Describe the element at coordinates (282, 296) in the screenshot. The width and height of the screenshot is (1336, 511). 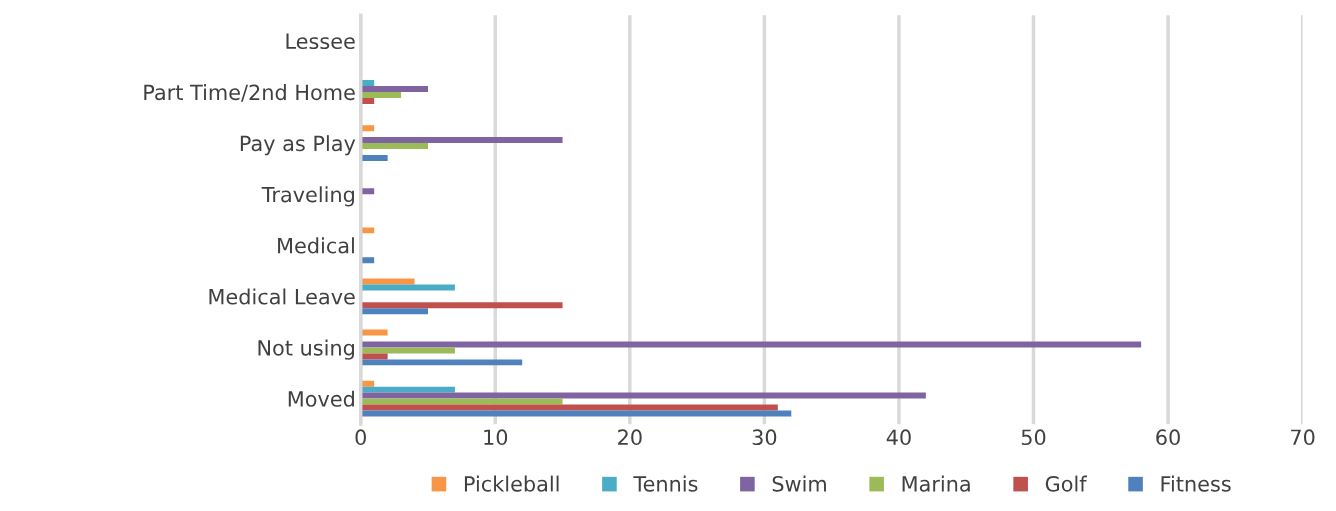
I see `y-tick-label: Medical Leave` at that location.